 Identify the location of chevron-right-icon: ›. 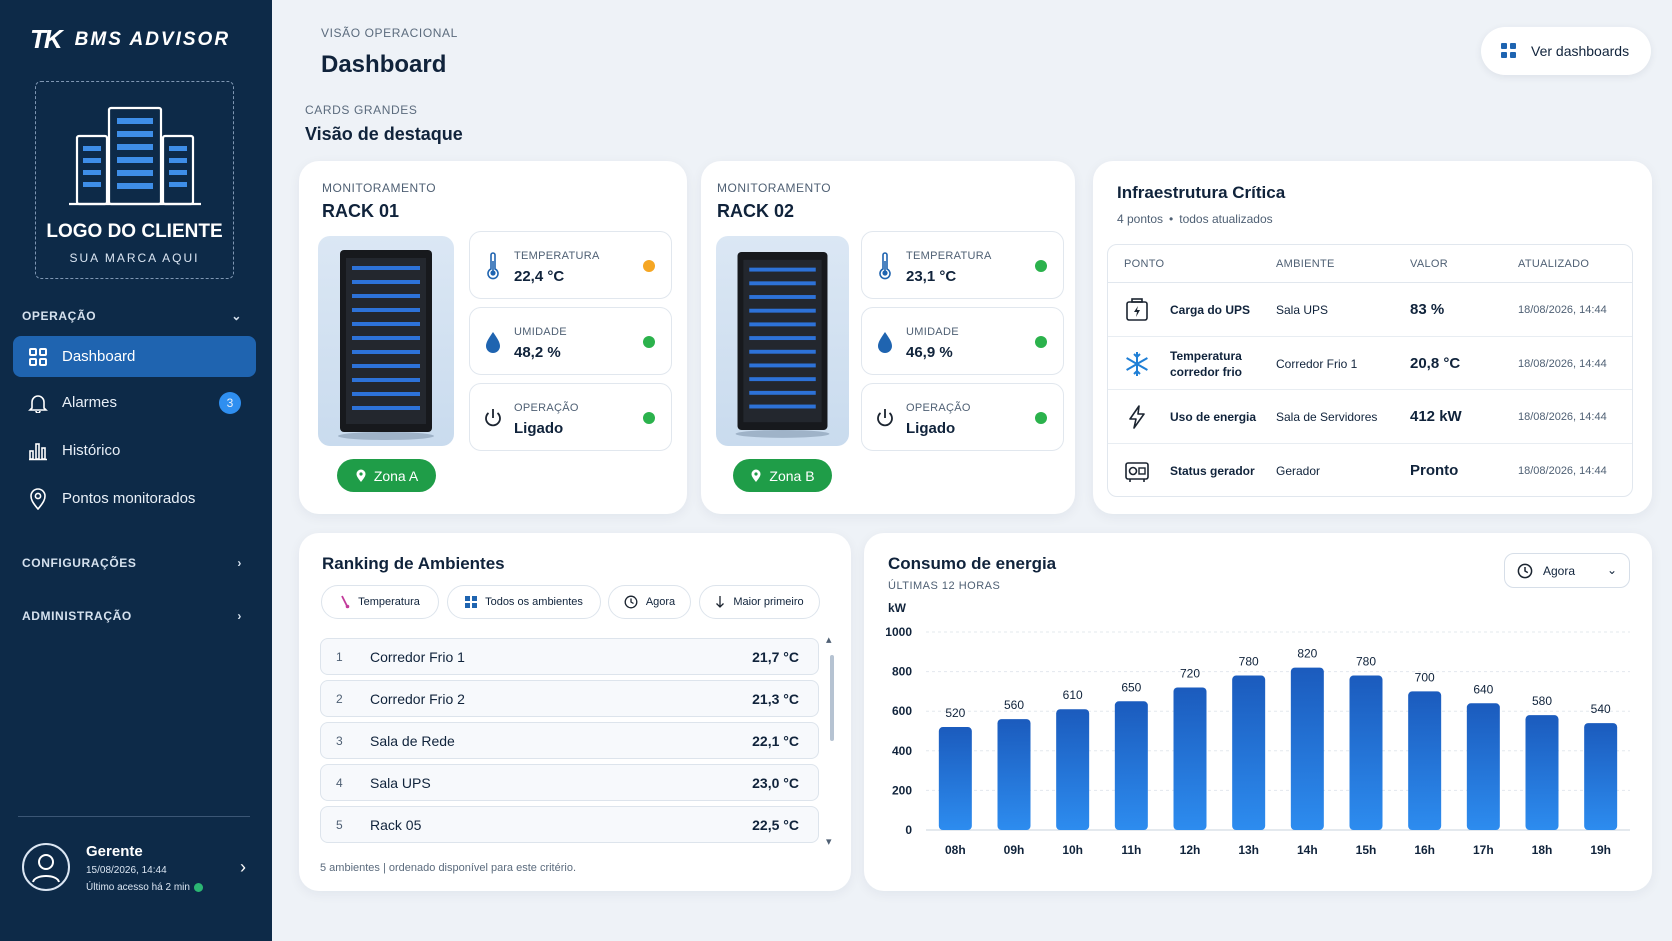
(239, 563).